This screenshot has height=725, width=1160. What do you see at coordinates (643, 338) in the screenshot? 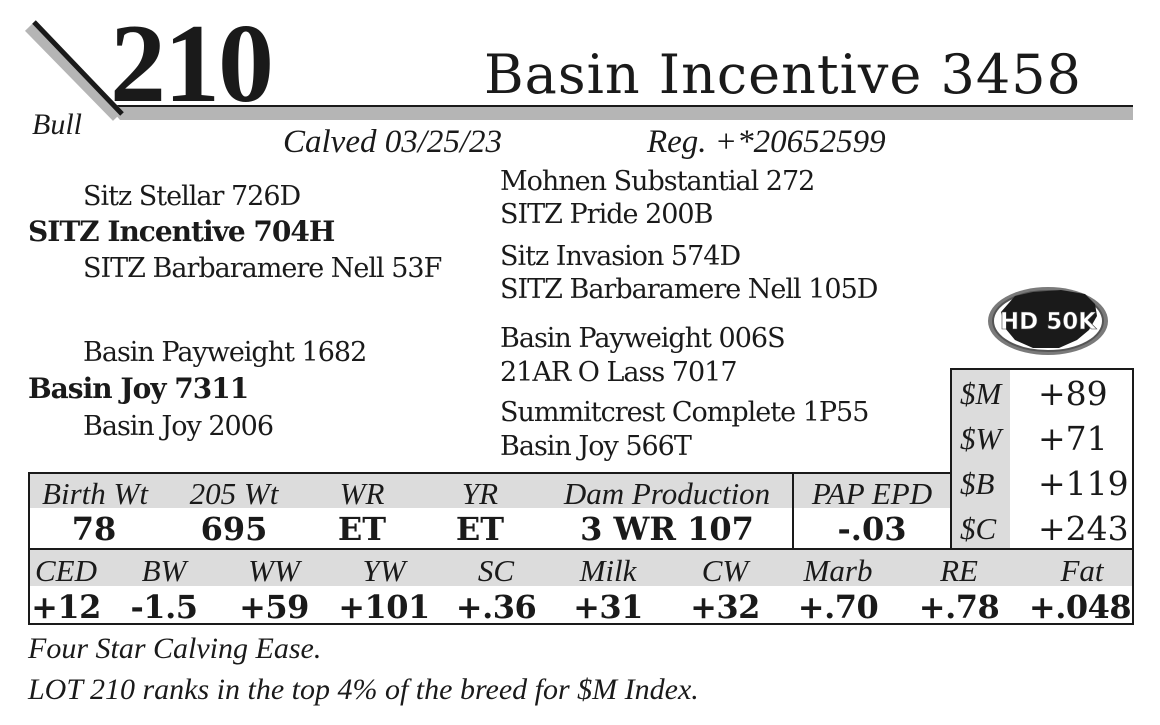
I see `pedigree-dam-sire-sire: Basin Payweight 006S` at bounding box center [643, 338].